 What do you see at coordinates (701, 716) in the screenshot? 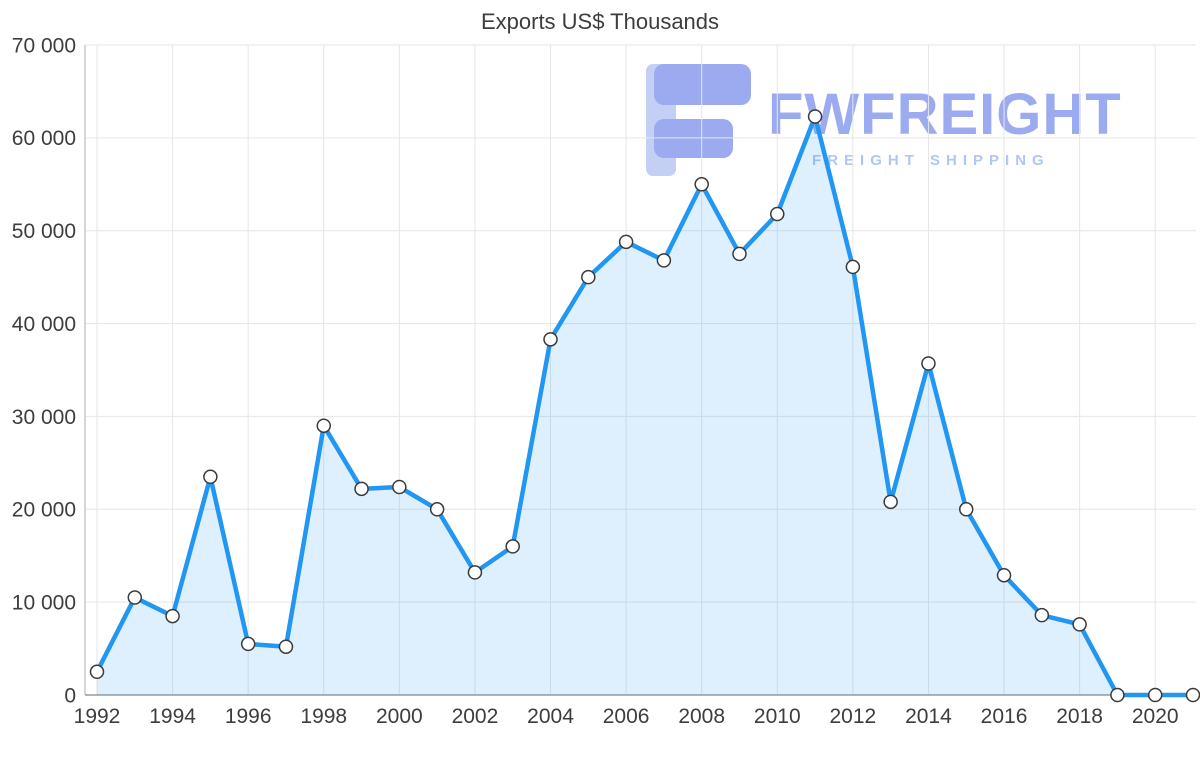
I see `x-axis-label: 2008` at bounding box center [701, 716].